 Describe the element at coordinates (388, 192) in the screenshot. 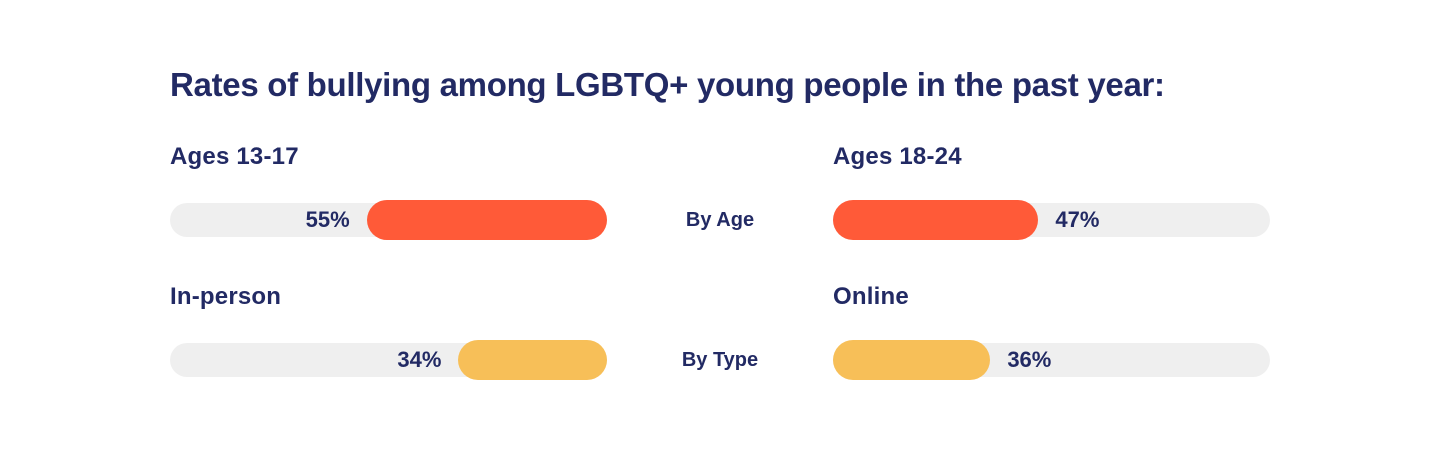

I see `bar-group-ages-13-17: Ages 13-17 55%` at that location.